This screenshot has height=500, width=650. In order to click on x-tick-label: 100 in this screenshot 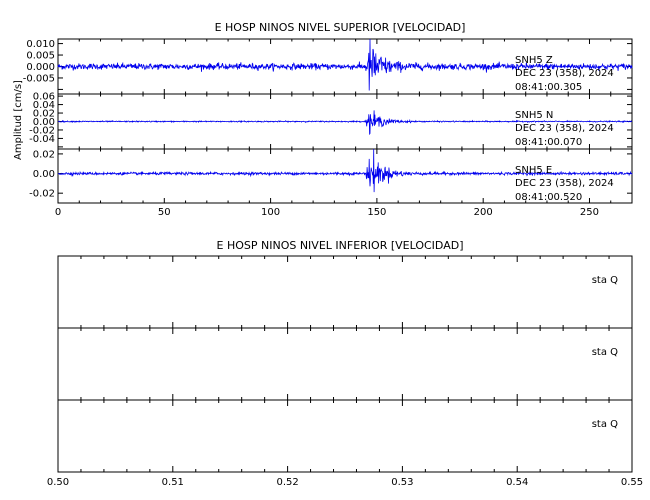, I will do `click(270, 212)`.